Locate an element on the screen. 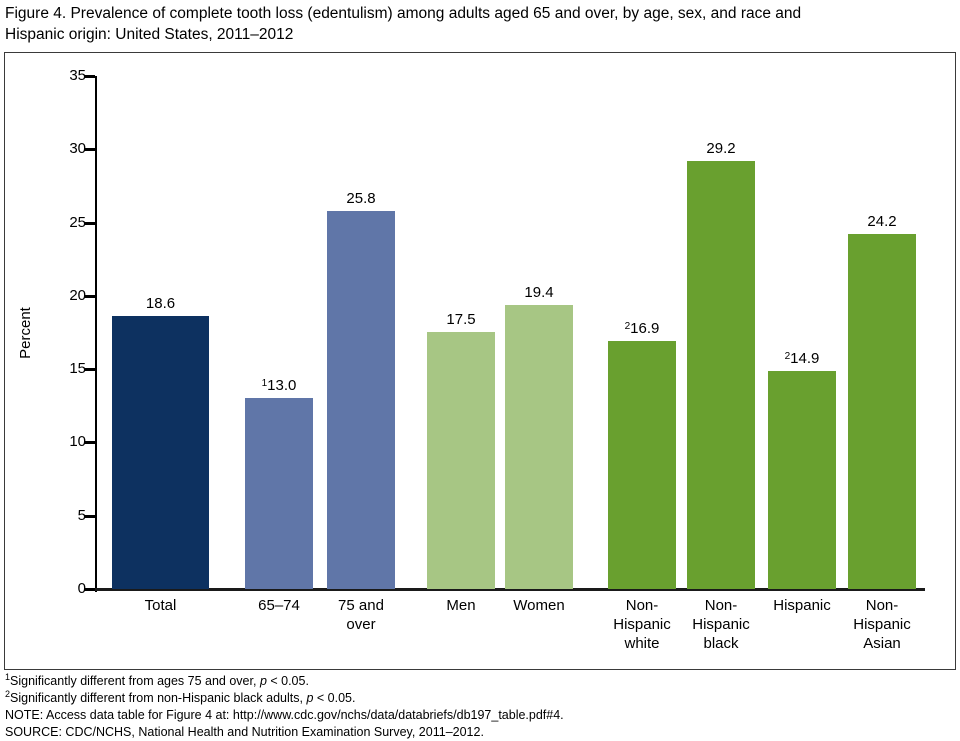 The height and width of the screenshot is (741, 960). x-tick-label-line: Asian is located at coordinates (882, 643).